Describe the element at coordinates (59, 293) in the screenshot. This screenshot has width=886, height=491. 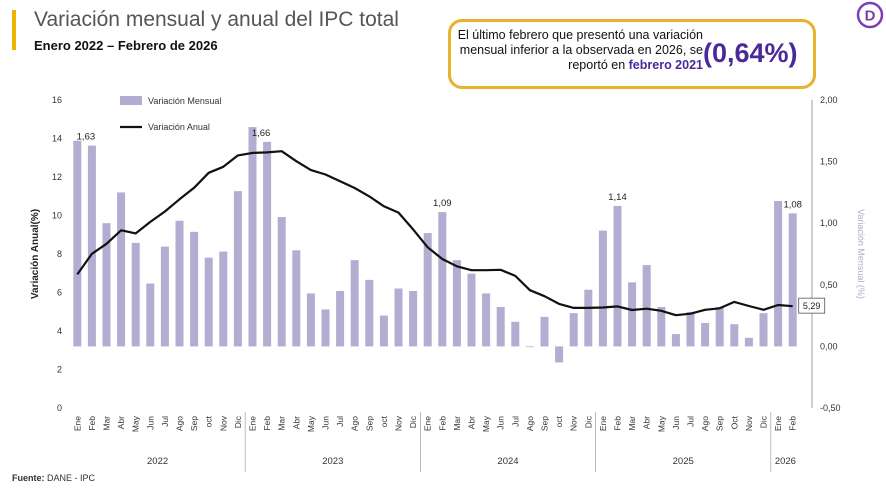
I see `y-left-tick-label: 6` at that location.